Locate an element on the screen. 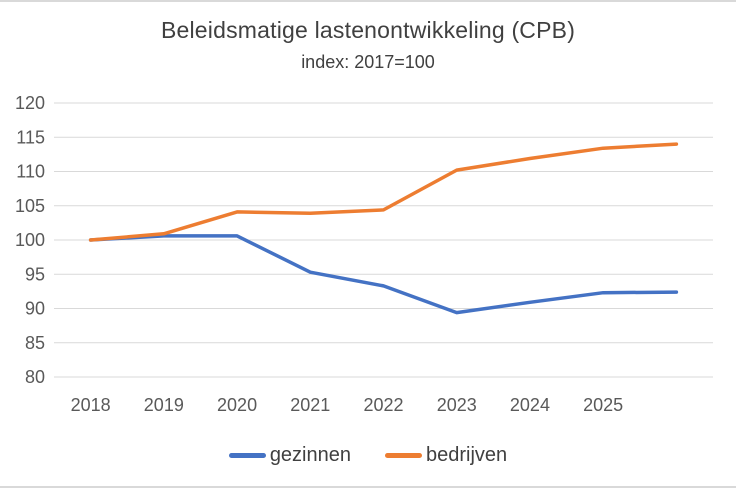 This screenshot has width=736, height=488. x-tick-label: 2022 is located at coordinates (383, 405).